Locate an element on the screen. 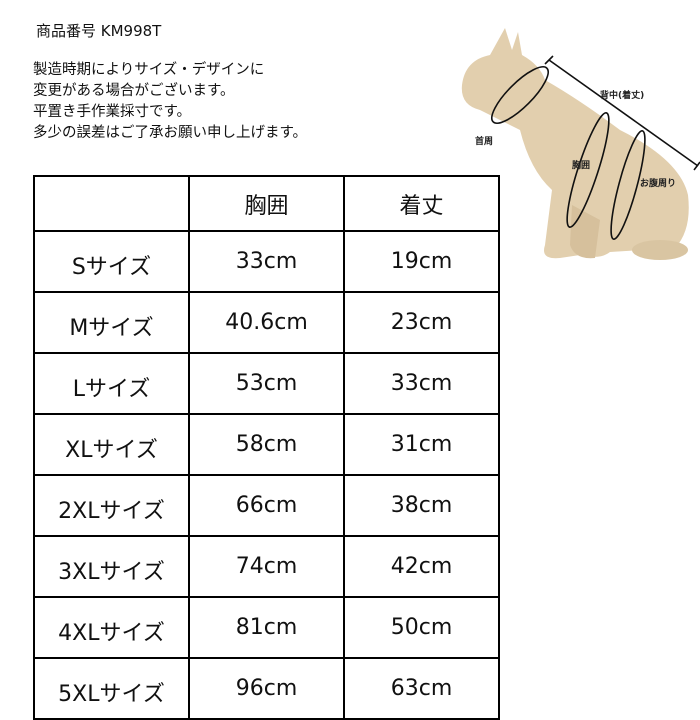 The image size is (700, 720). length-cell: 19cm is located at coordinates (421, 261).